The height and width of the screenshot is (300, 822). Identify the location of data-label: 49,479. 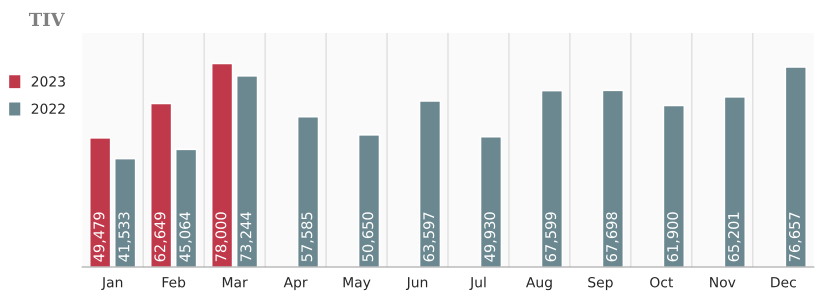
(99, 237).